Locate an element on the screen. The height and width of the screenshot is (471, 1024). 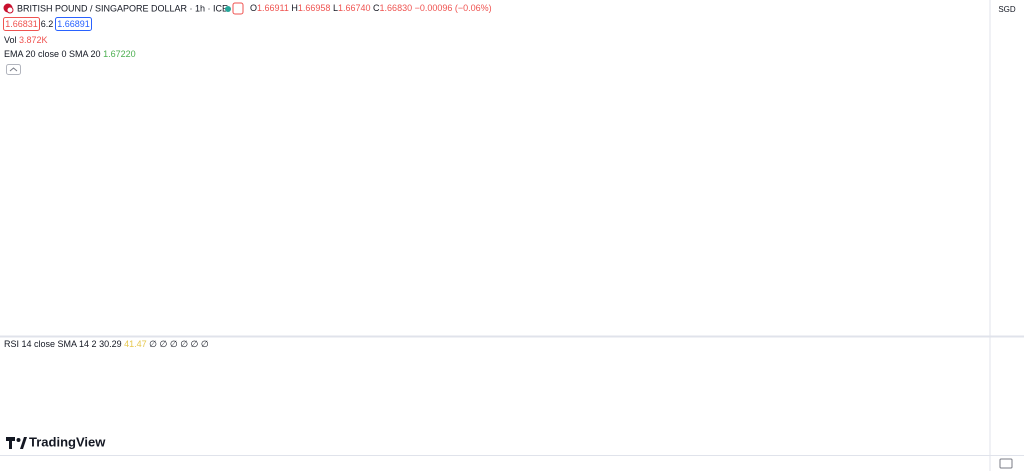
collapse-button is located at coordinates (13, 69).